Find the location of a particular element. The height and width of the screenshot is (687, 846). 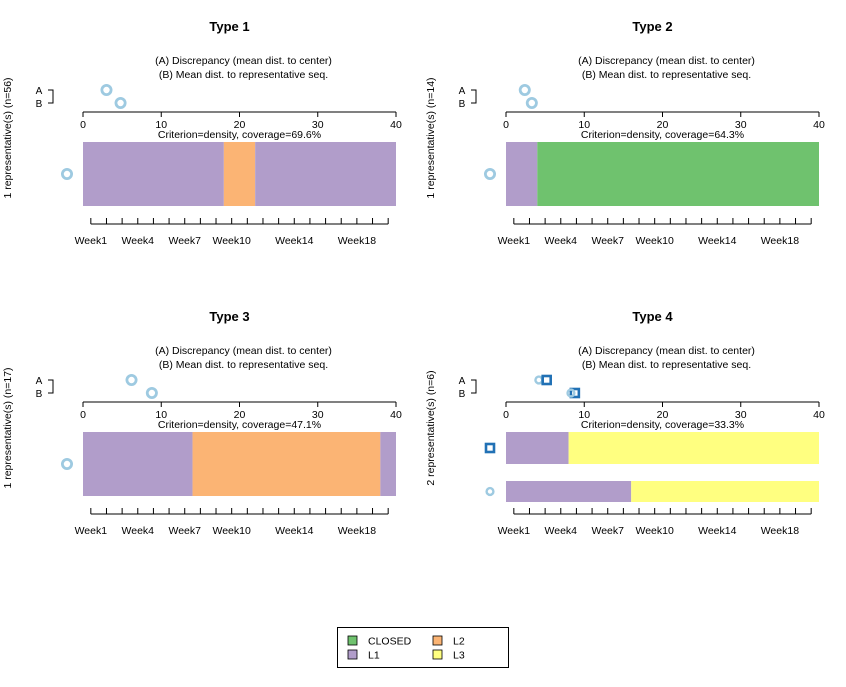

legend: CLOSED L1 L2 L3 is located at coordinates (423, 647).